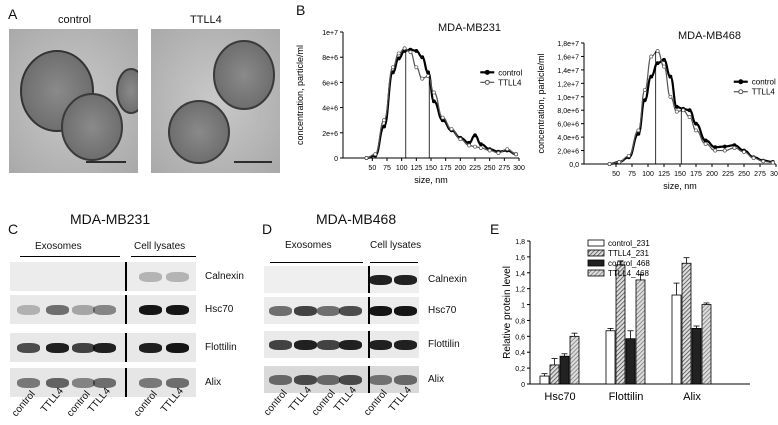 Image resolution: width=778 pixels, height=425 pixels. Describe the element at coordinates (629, 263) in the screenshot. I see `legend-label-control_468: control_468` at that location.